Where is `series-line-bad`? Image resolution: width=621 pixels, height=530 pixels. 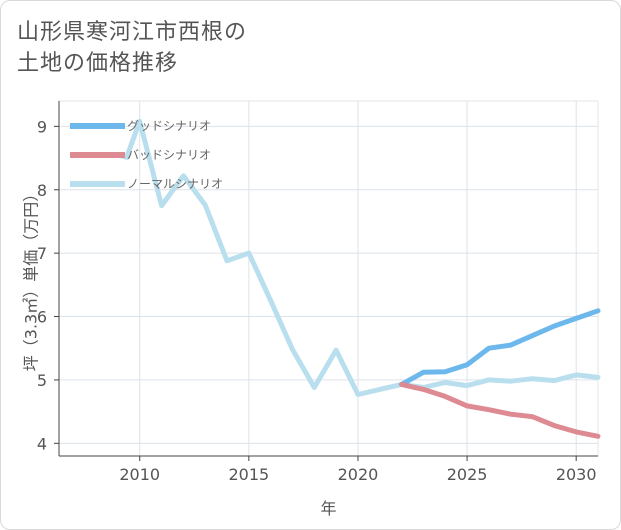
series-line-bad is located at coordinates (500, 410).